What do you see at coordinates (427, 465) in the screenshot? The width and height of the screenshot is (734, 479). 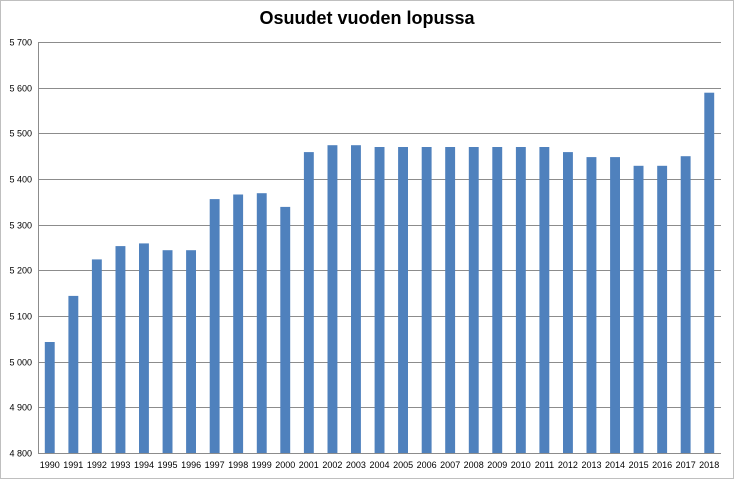 I see `x-tick-label: 2006` at bounding box center [427, 465].